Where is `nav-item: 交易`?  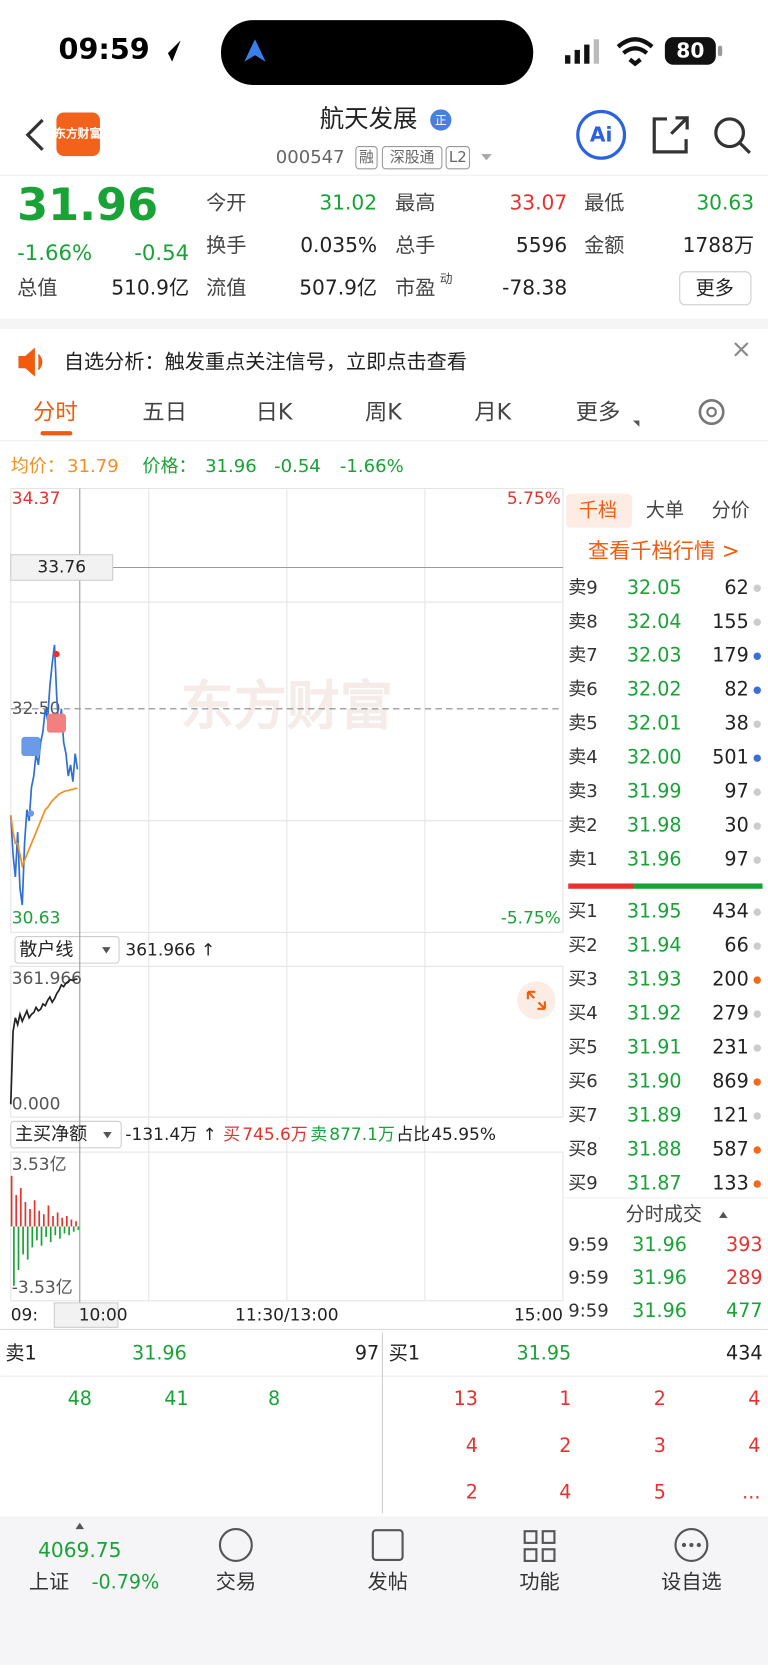 nav-item: 交易 is located at coordinates (236, 1582).